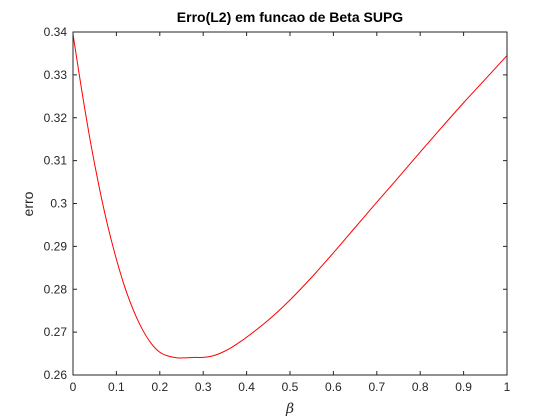 This screenshot has height=420, width=560. Describe the element at coordinates (333, 387) in the screenshot. I see `x-tick-label: 0.6` at that location.